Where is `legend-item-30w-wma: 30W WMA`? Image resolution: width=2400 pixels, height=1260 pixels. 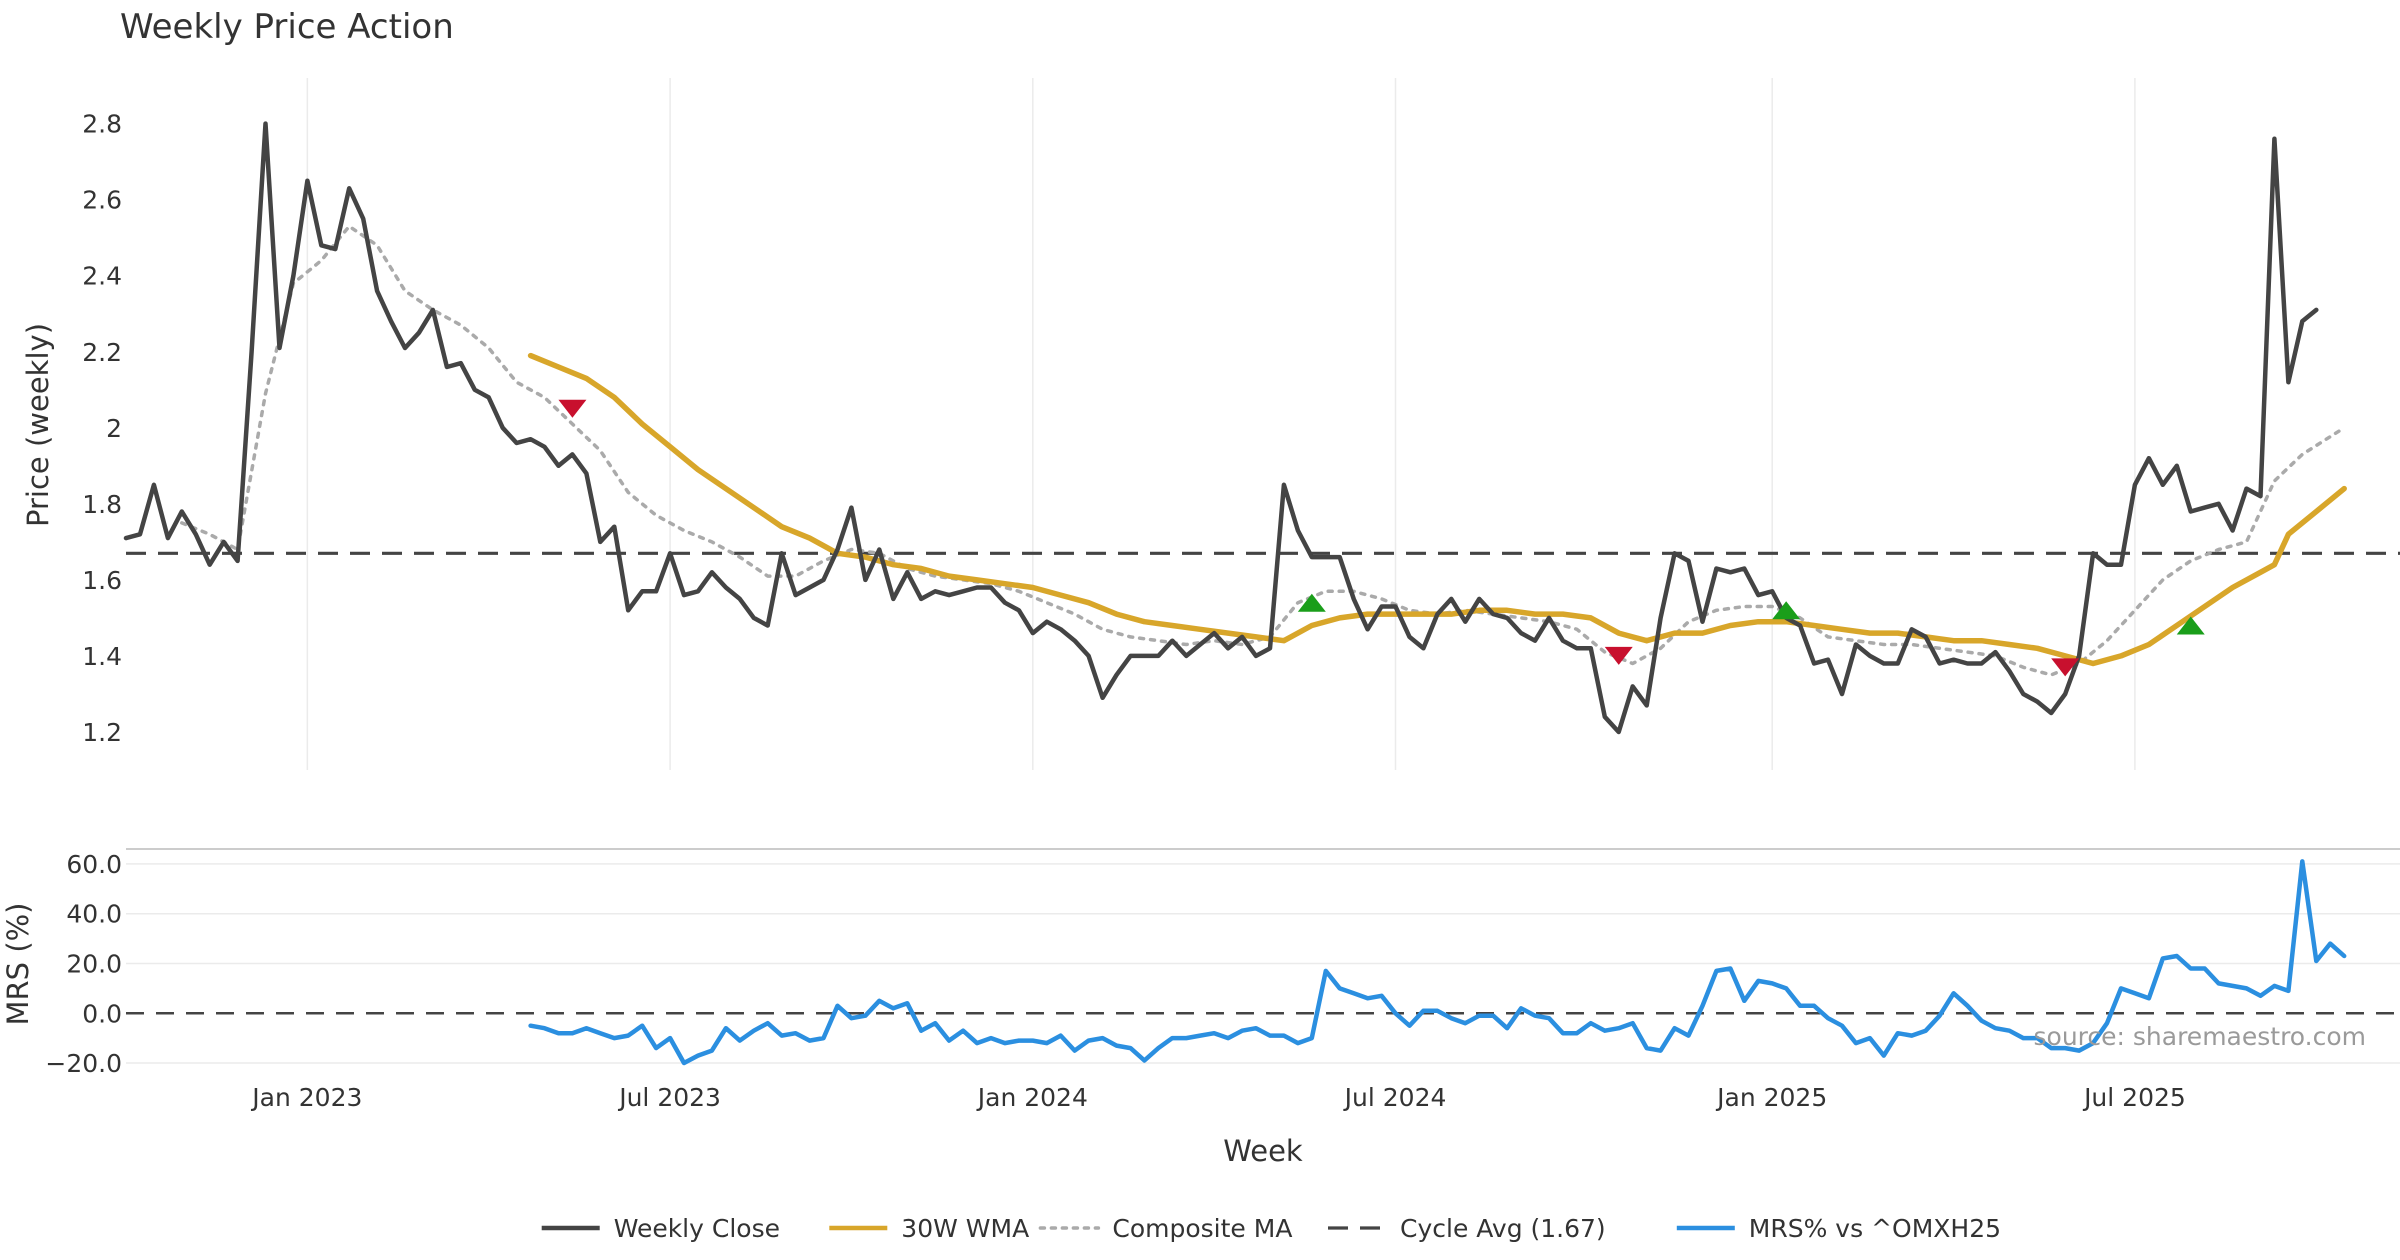
legend-item-30w-wma: 30W WMA is located at coordinates (929, 1228).